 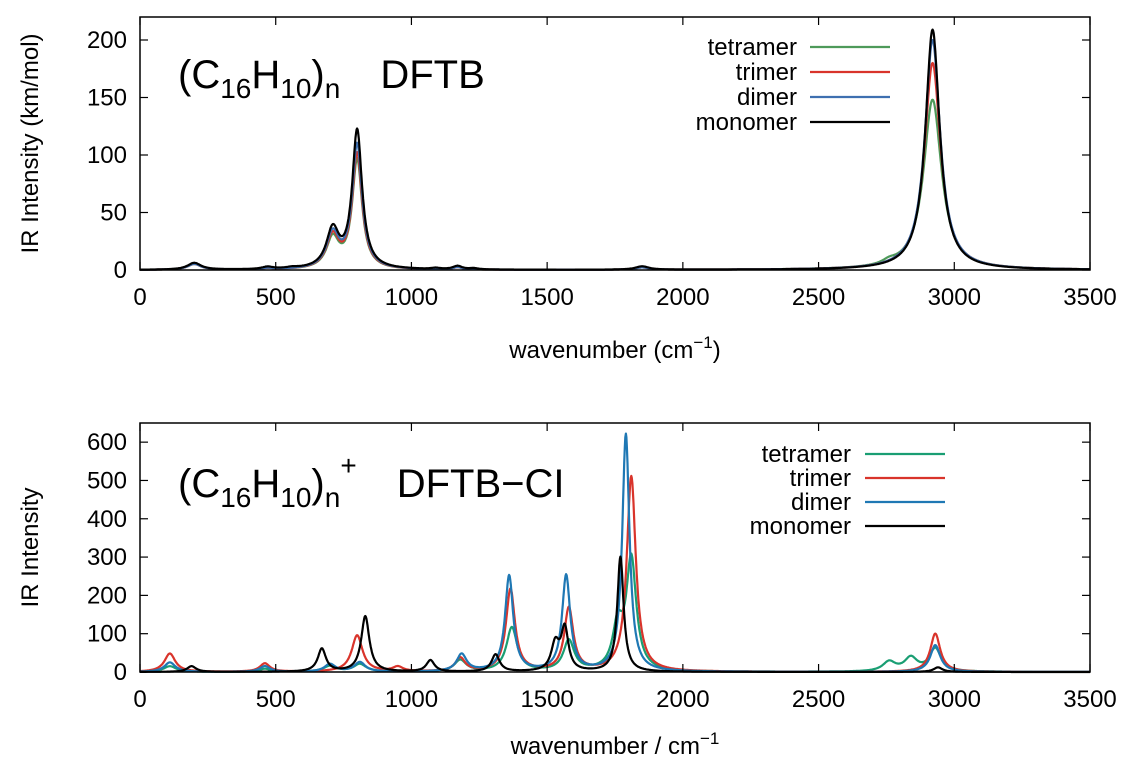 I want to click on y-tick-label: 400, so click(x=107, y=519).